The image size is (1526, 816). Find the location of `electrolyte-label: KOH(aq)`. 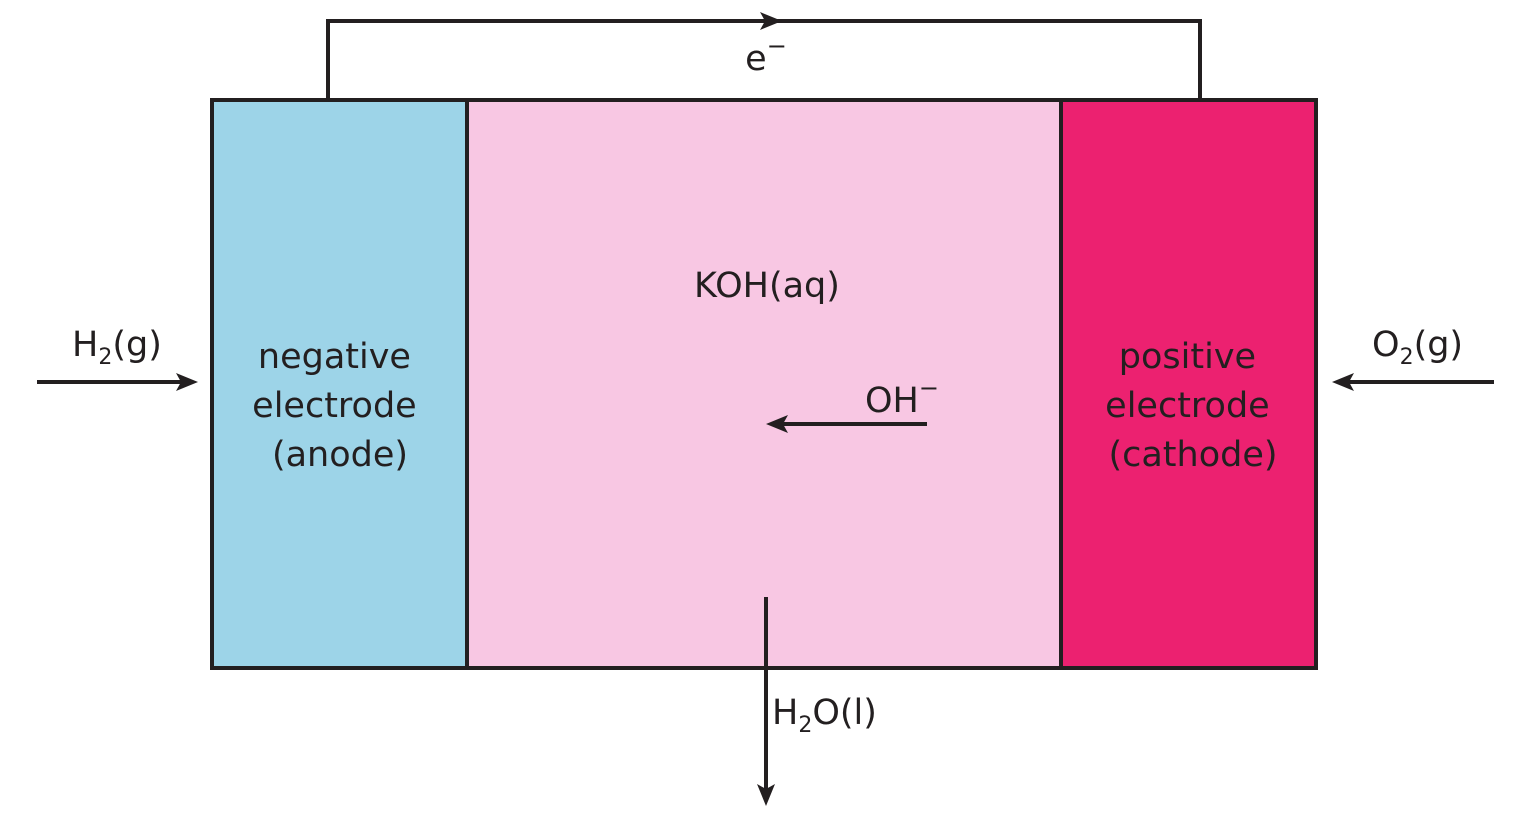

electrolyte-label: KOH(aq) is located at coordinates (767, 286).